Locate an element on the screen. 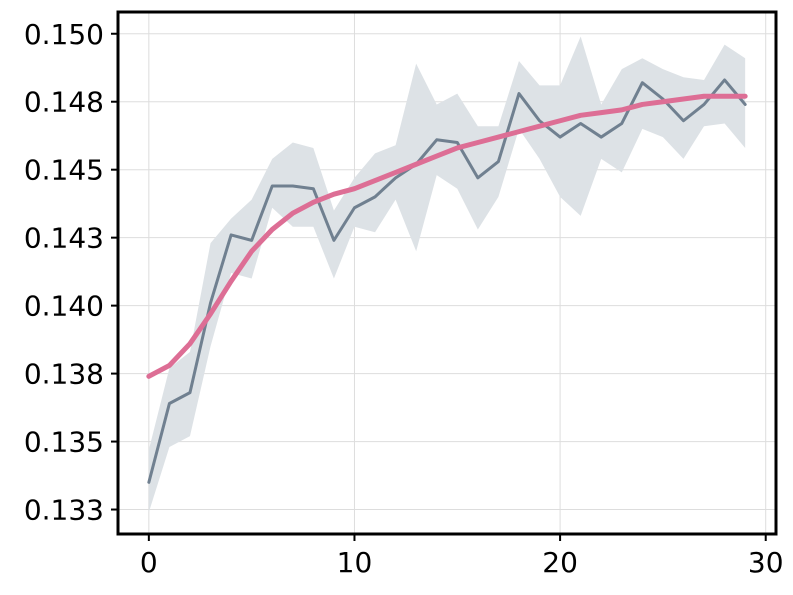 This screenshot has width=793, height=595. x-tick-label: 30 is located at coordinates (766, 562).